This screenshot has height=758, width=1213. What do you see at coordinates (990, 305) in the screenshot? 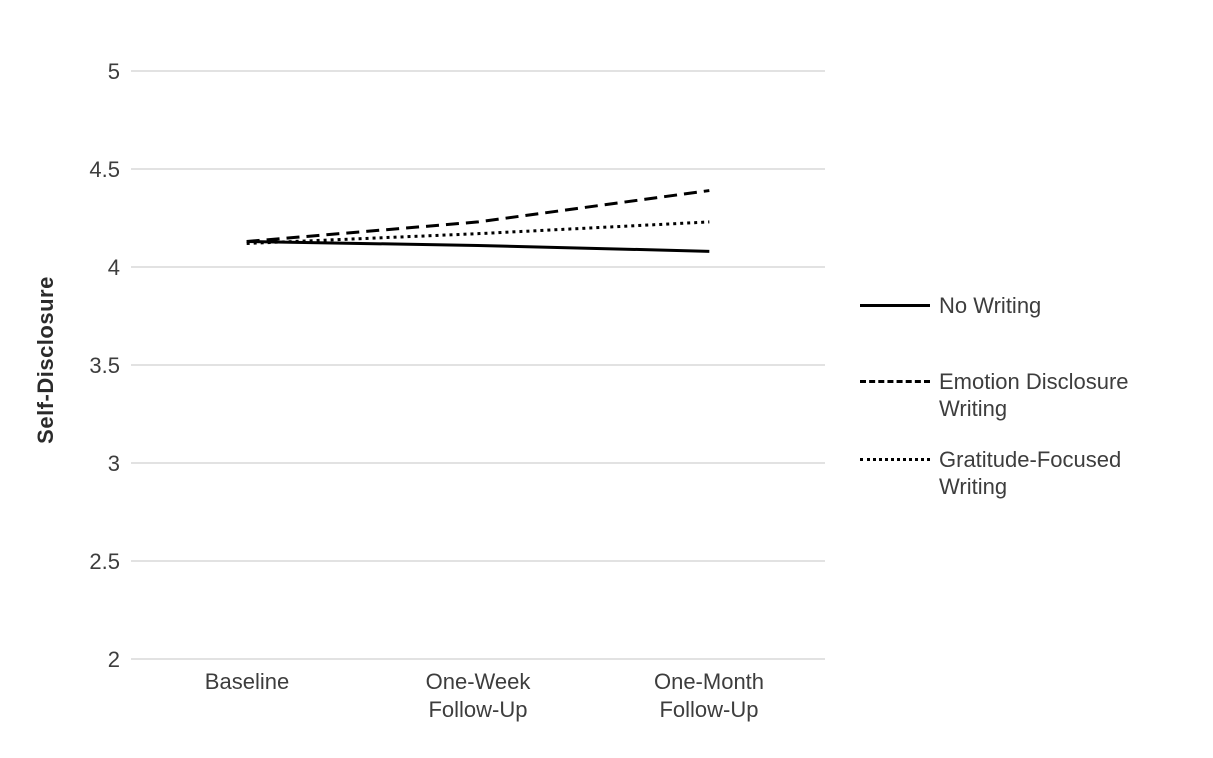
I see `legend-label: No Writing` at bounding box center [990, 305].